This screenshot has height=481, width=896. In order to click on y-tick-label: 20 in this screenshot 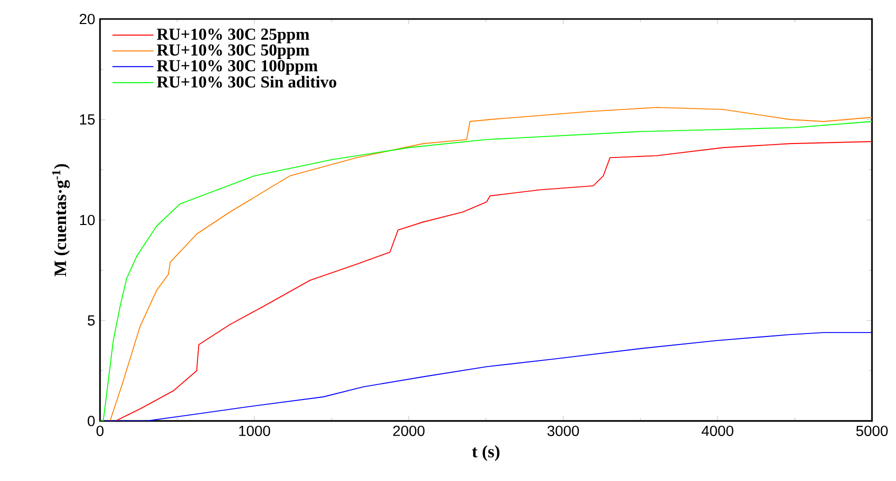, I will do `click(87, 19)`.